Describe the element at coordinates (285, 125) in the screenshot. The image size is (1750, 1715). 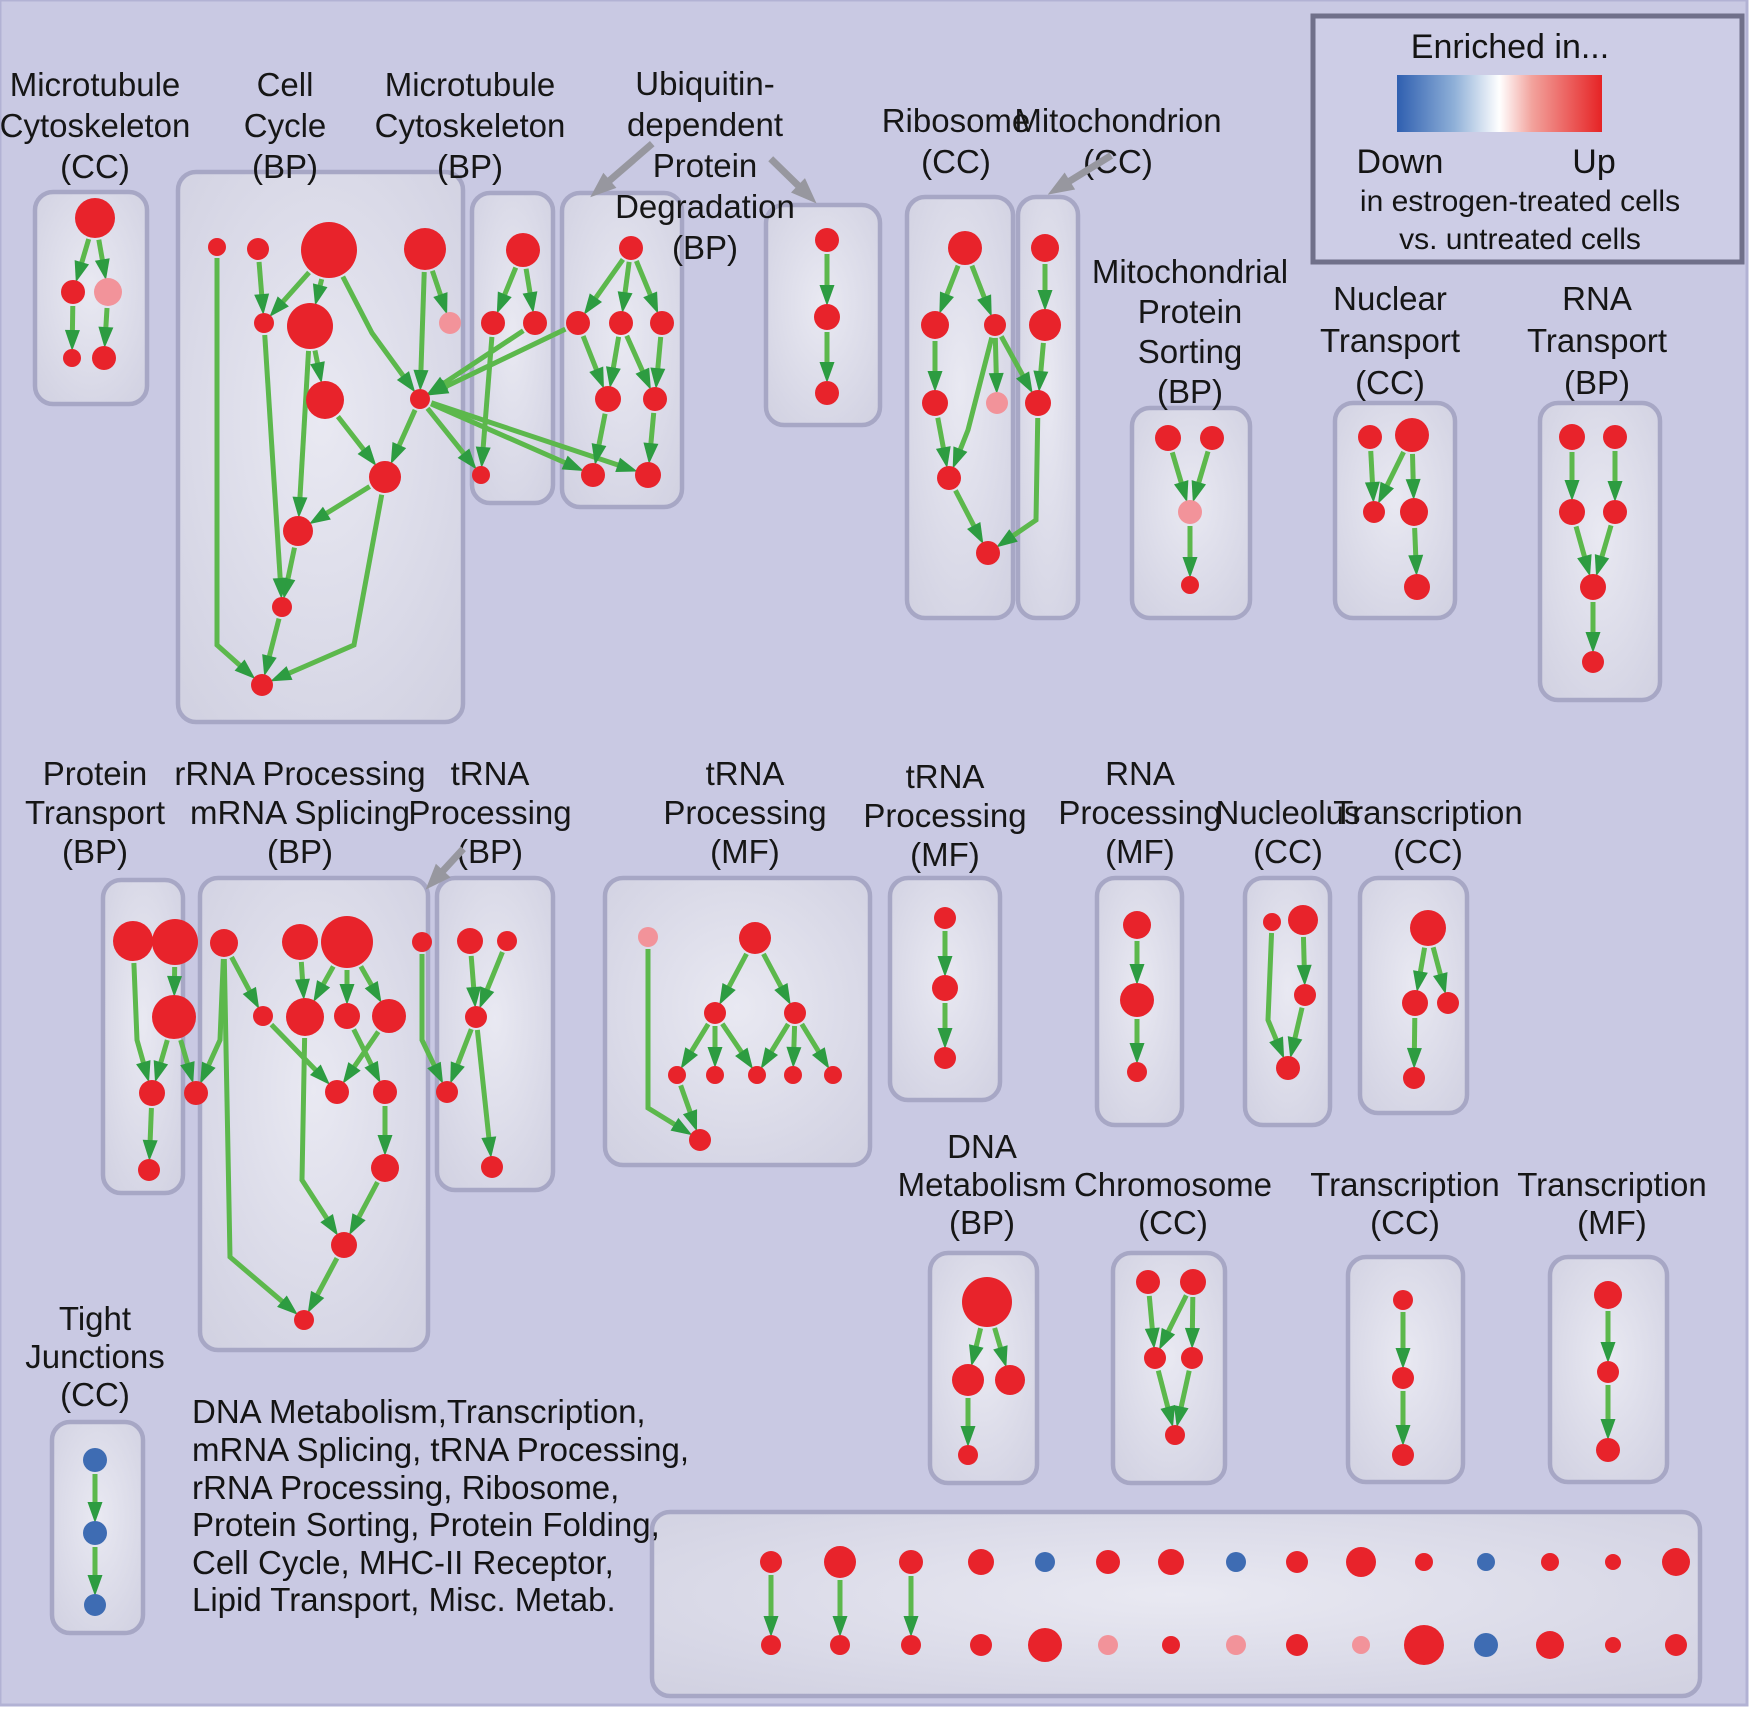
I see `label-cell-cycle-bp: Cell Cycle (BP)` at that location.